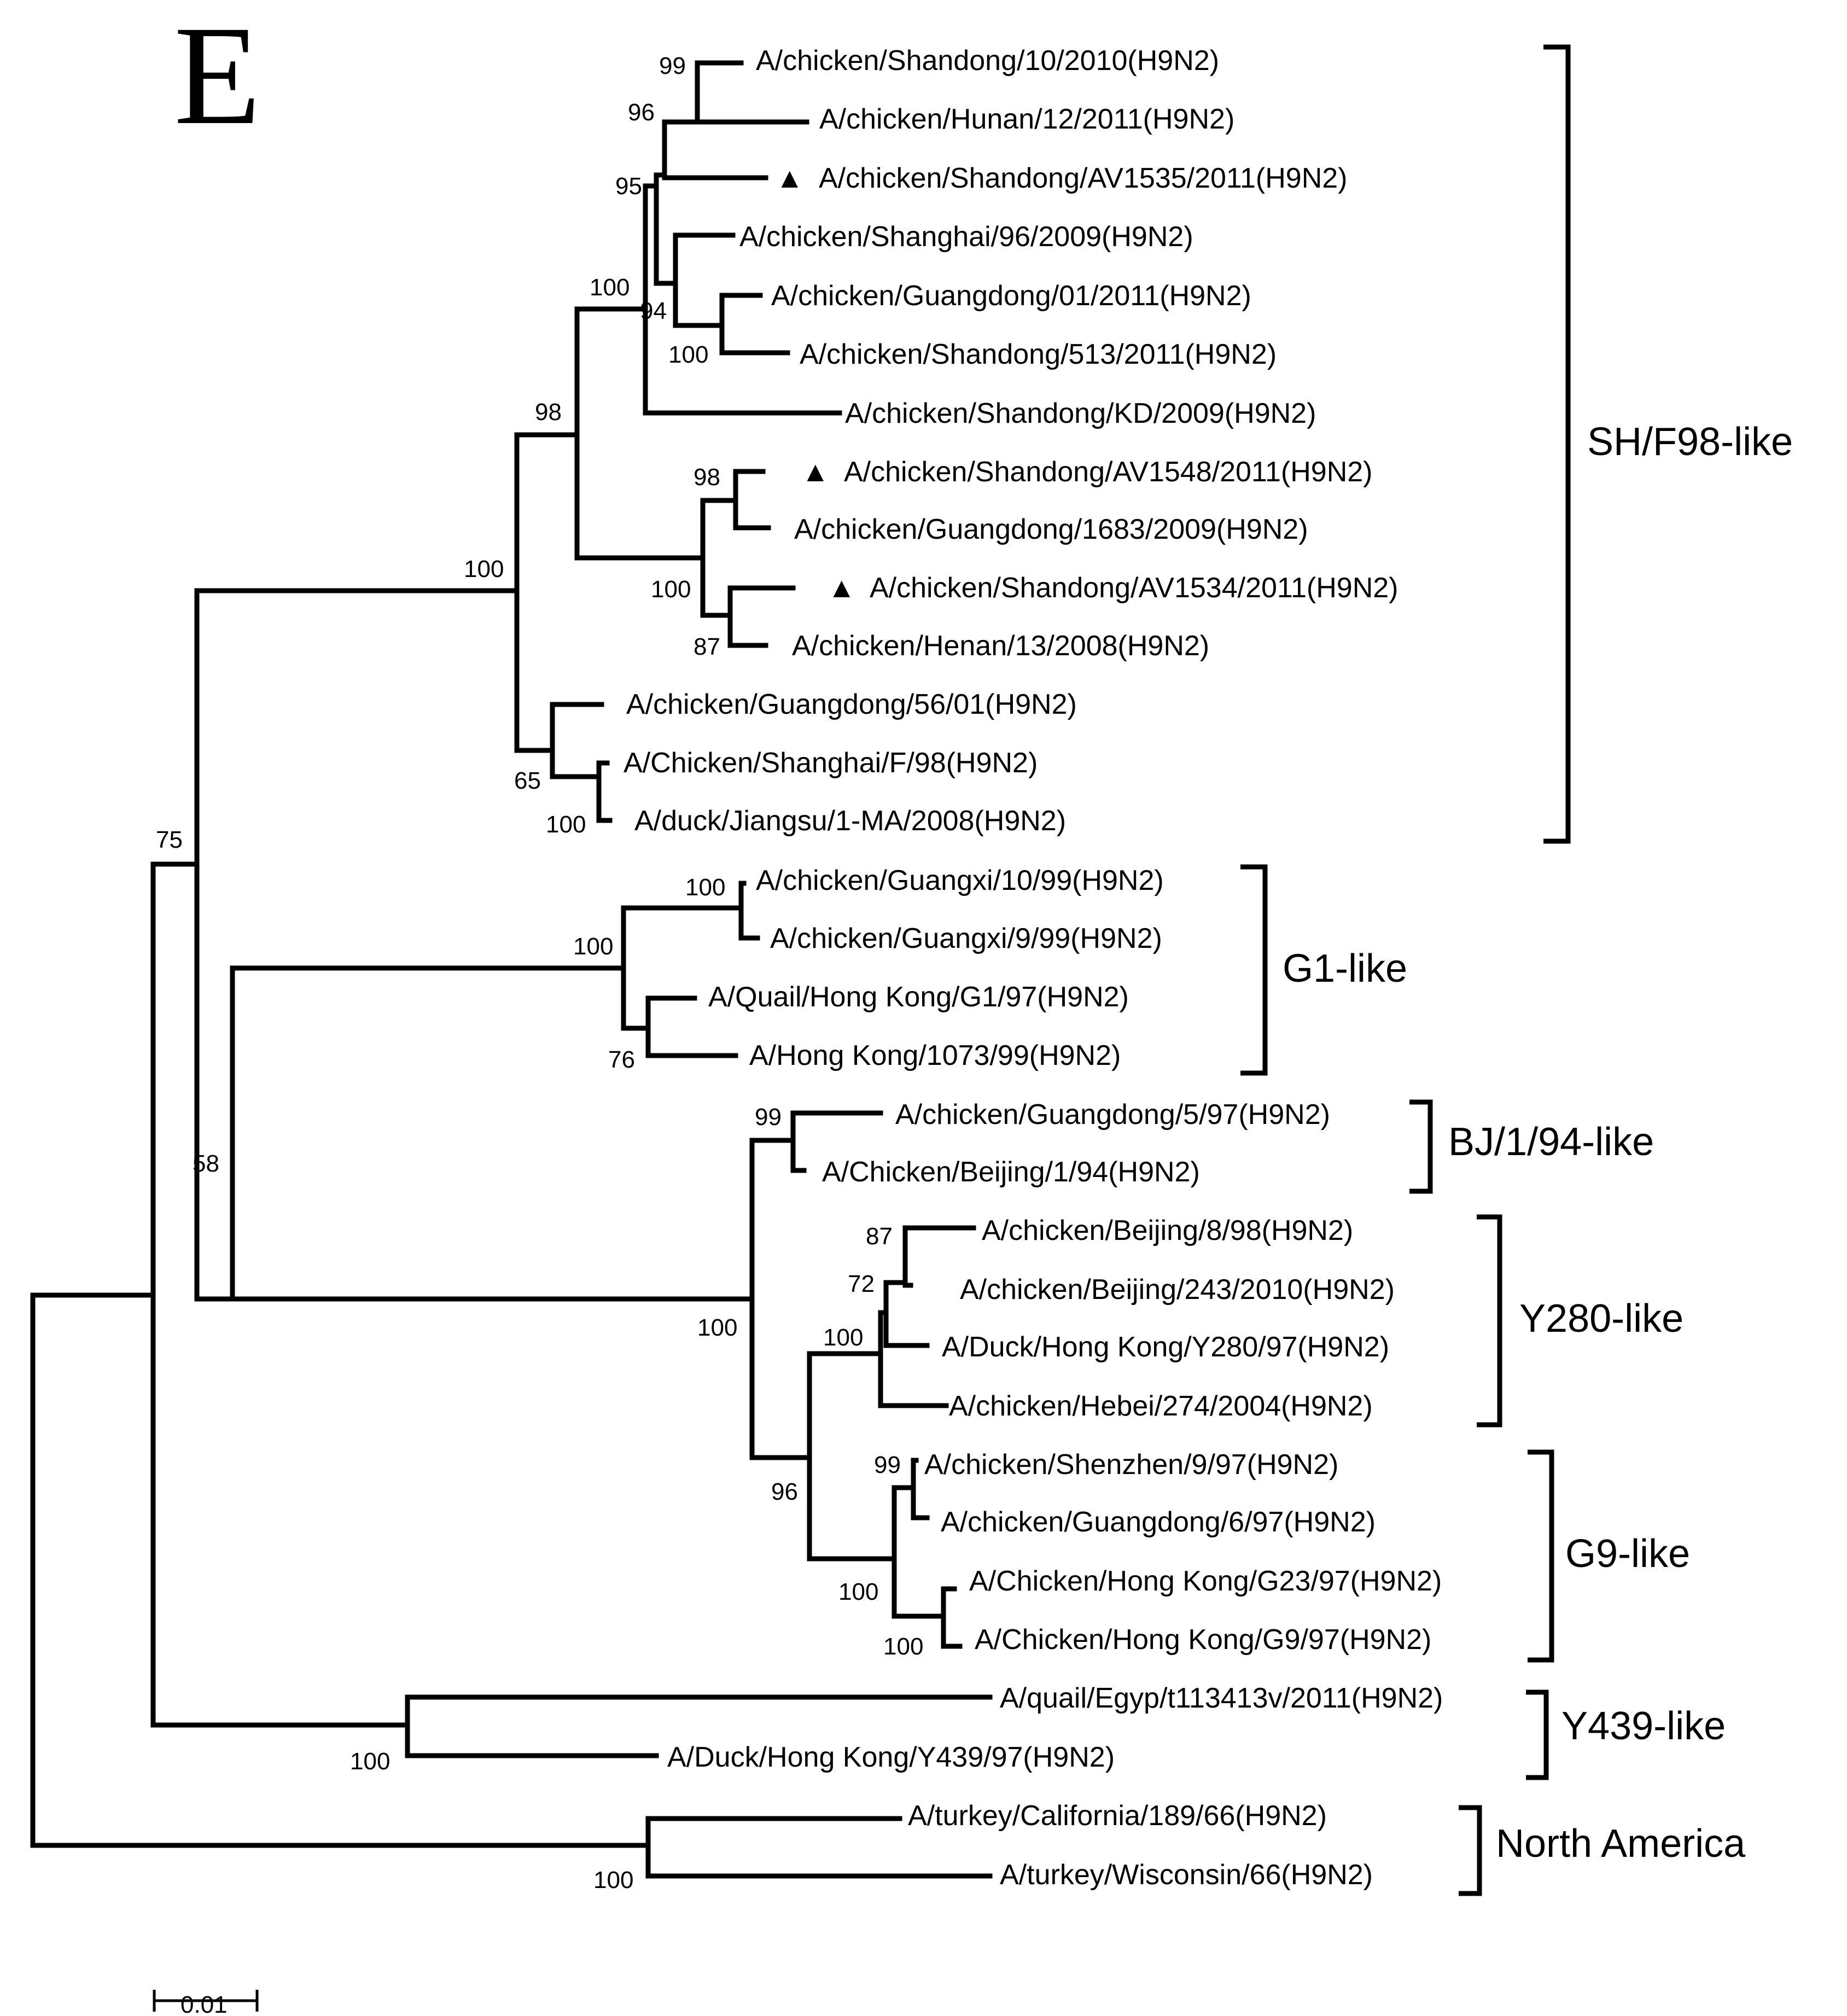 Image resolution: width=1847 pixels, height=2016 pixels. I want to click on taxon-label: A/chicken/Shandong/AV1548/2011(H9N2), so click(1108, 472).